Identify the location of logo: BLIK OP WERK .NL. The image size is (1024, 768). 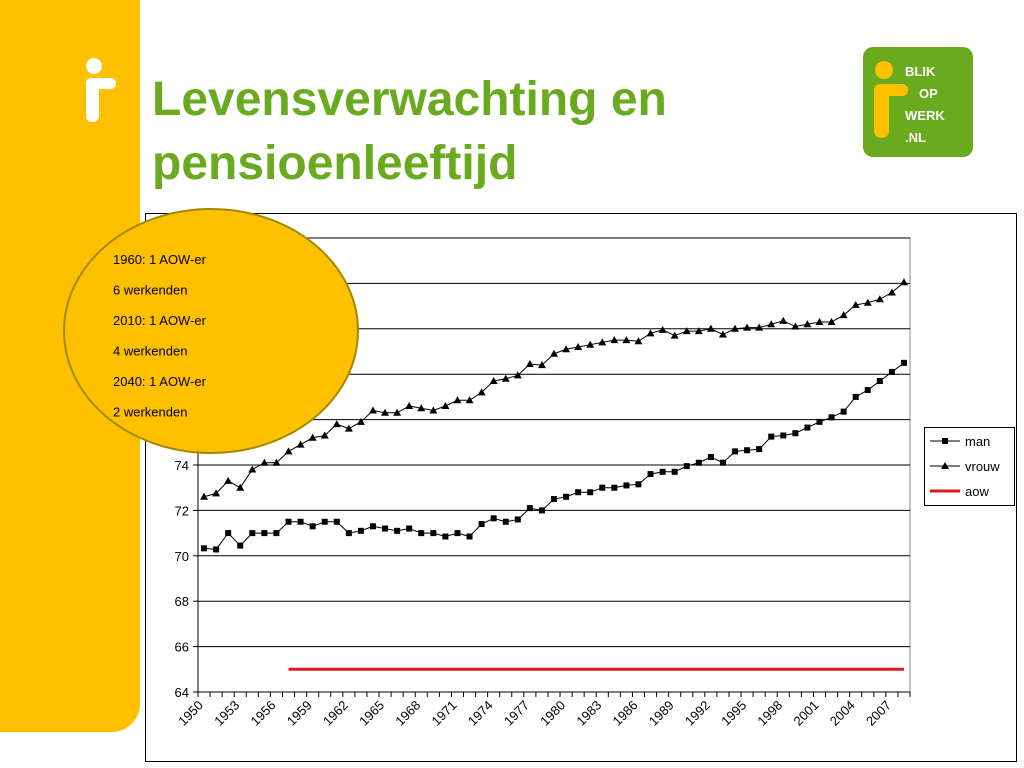
(918, 102).